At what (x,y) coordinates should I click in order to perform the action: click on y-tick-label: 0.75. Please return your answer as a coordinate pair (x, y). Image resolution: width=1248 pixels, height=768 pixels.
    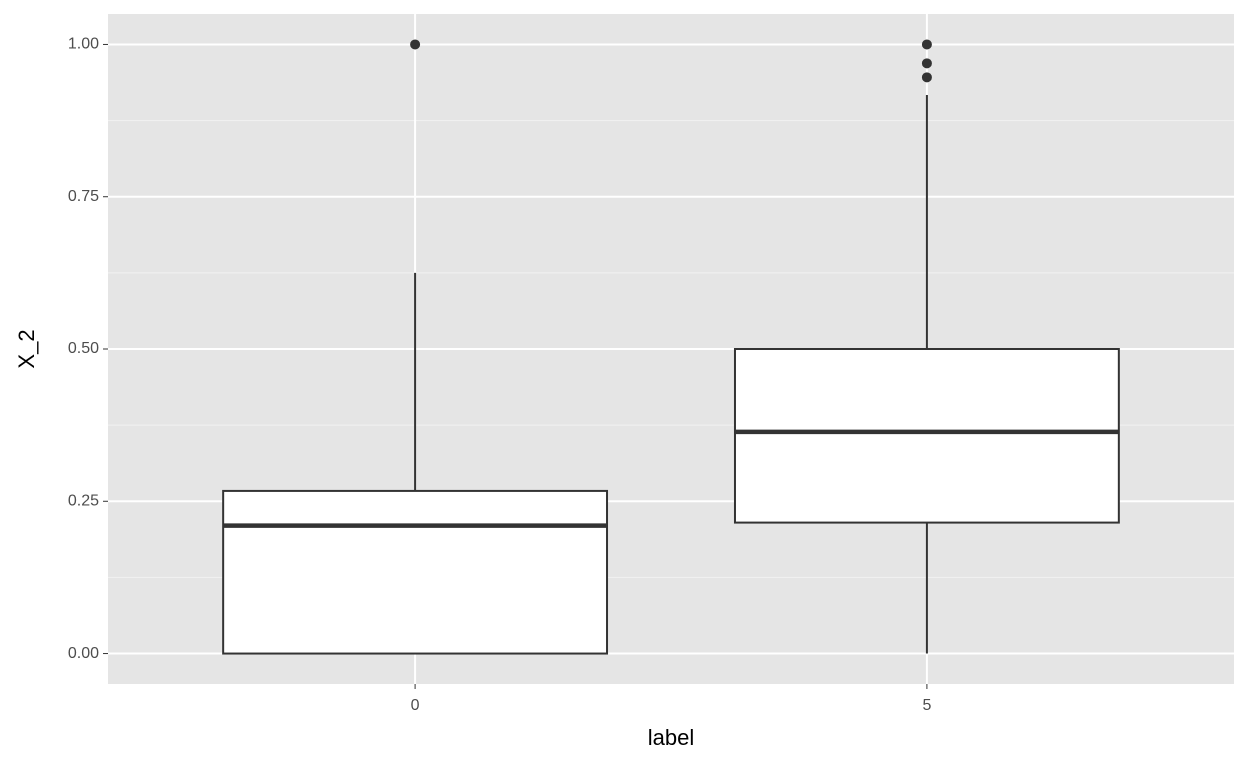
    Looking at the image, I should click on (83, 196).